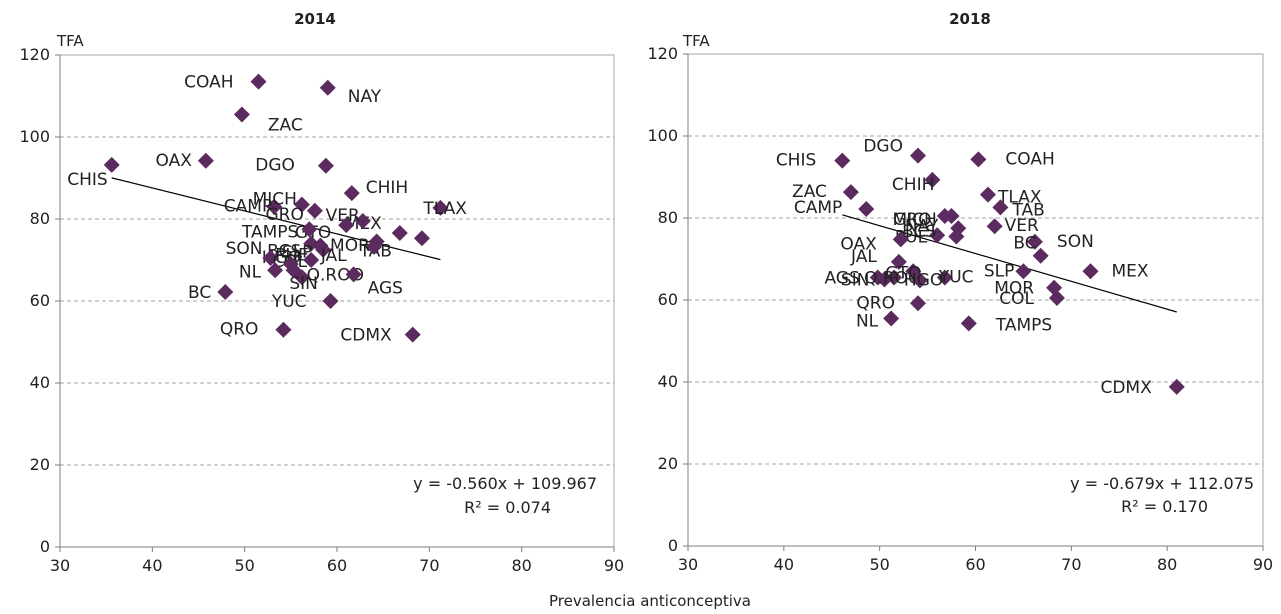 Image resolution: width=1281 pixels, height=614 pixels. Describe the element at coordinates (918, 303) in the screenshot. I see `chart-2018-point-qro` at that location.